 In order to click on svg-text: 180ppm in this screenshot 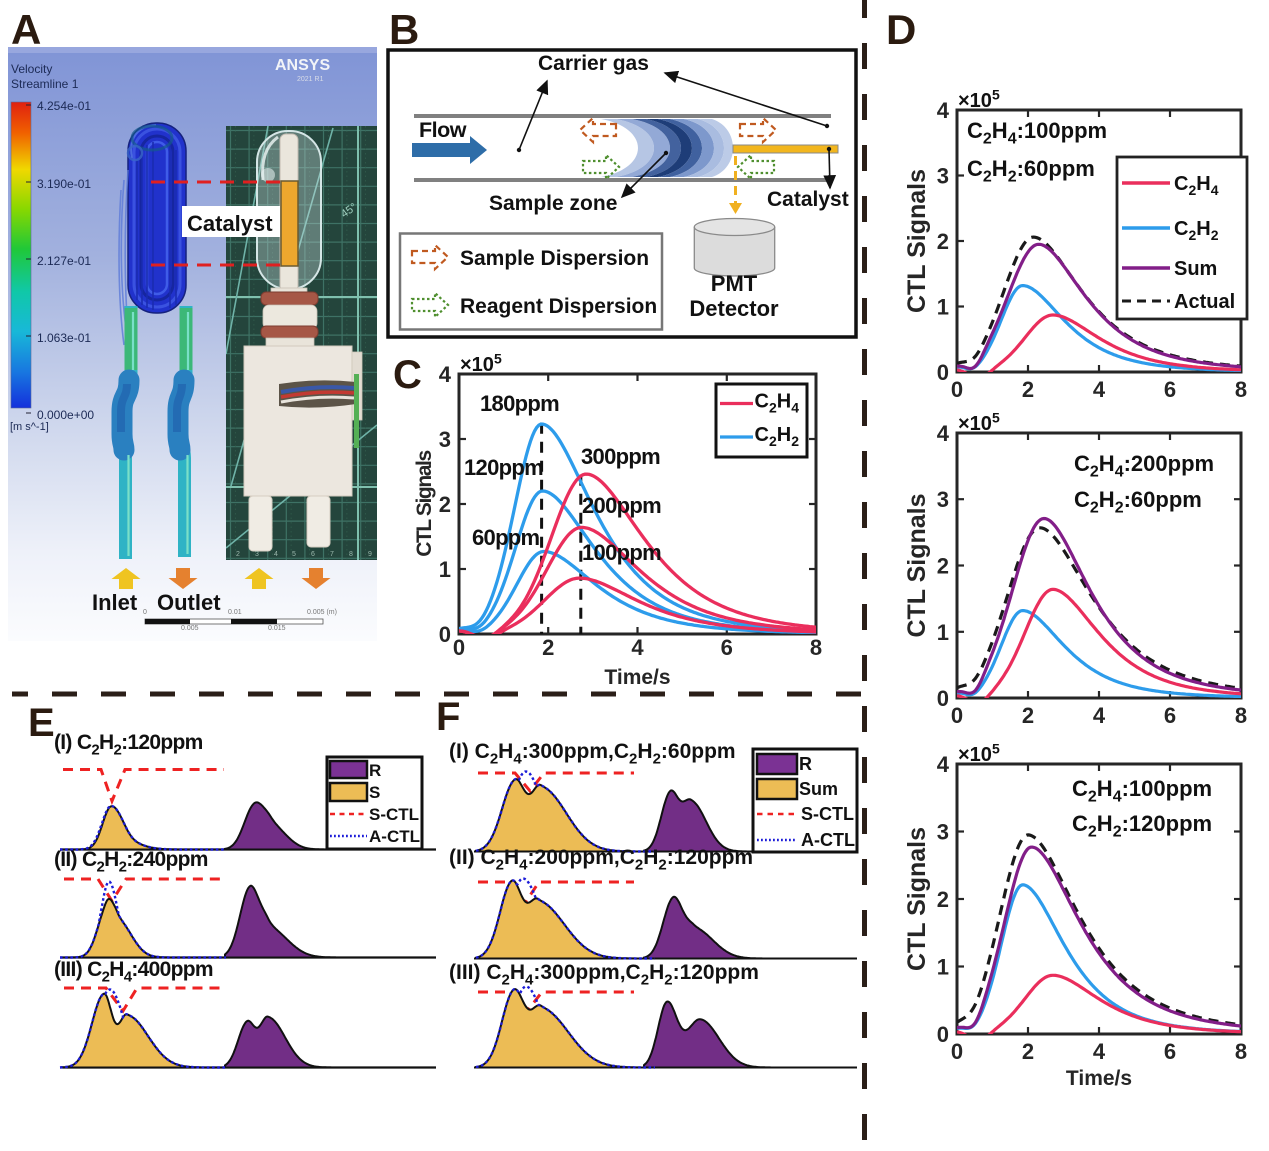, I will do `click(519, 403)`.